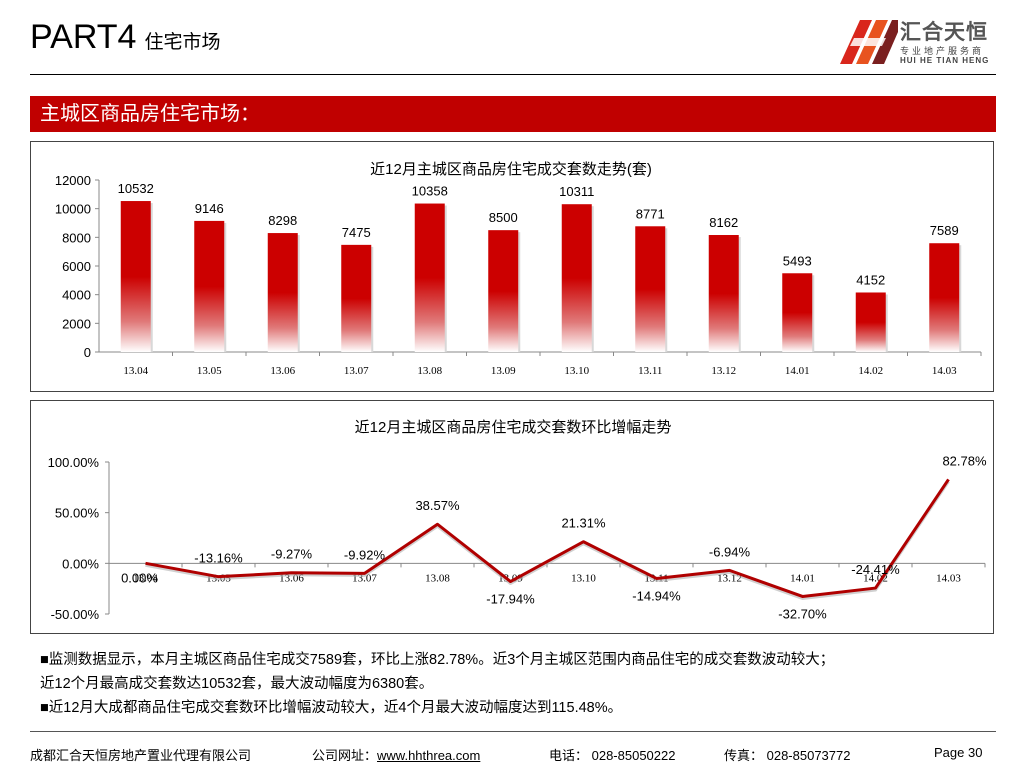  I want to click on data-label: 10358, so click(430, 191).